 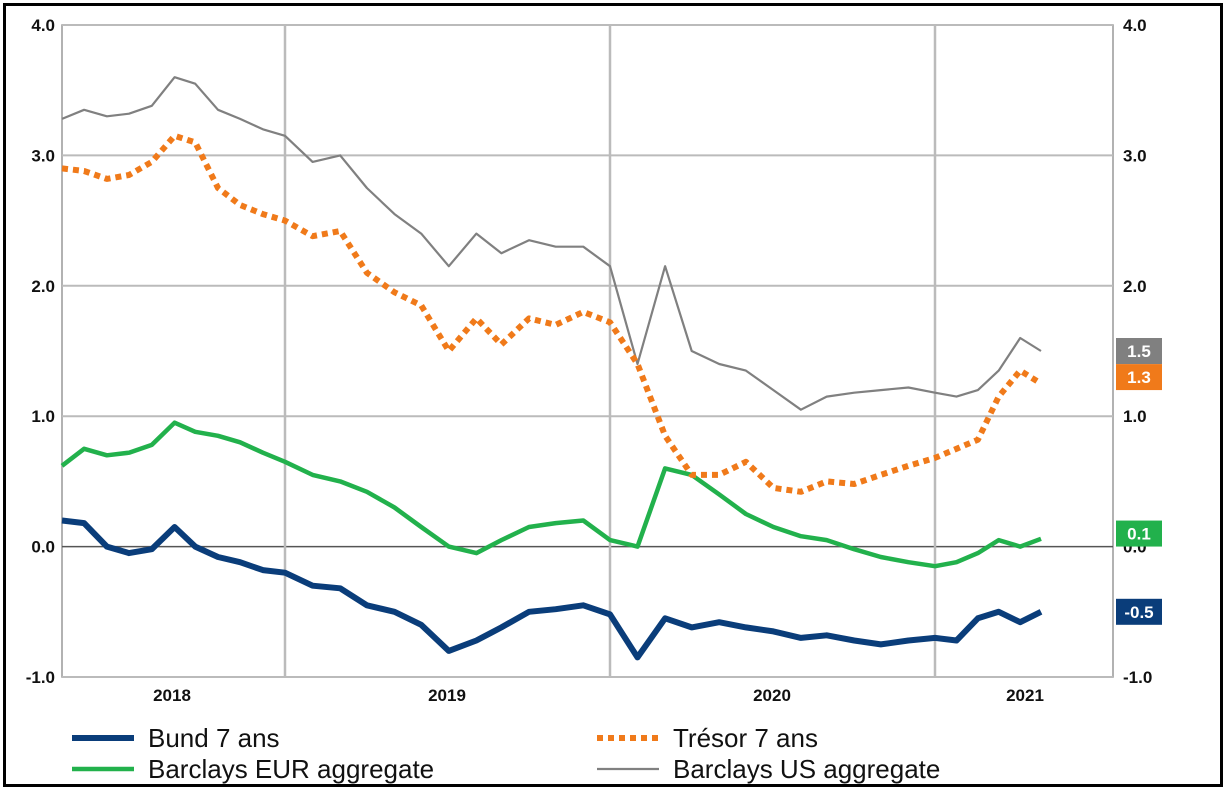 I want to click on y-tick-label-left: 2.0, so click(x=43, y=286).